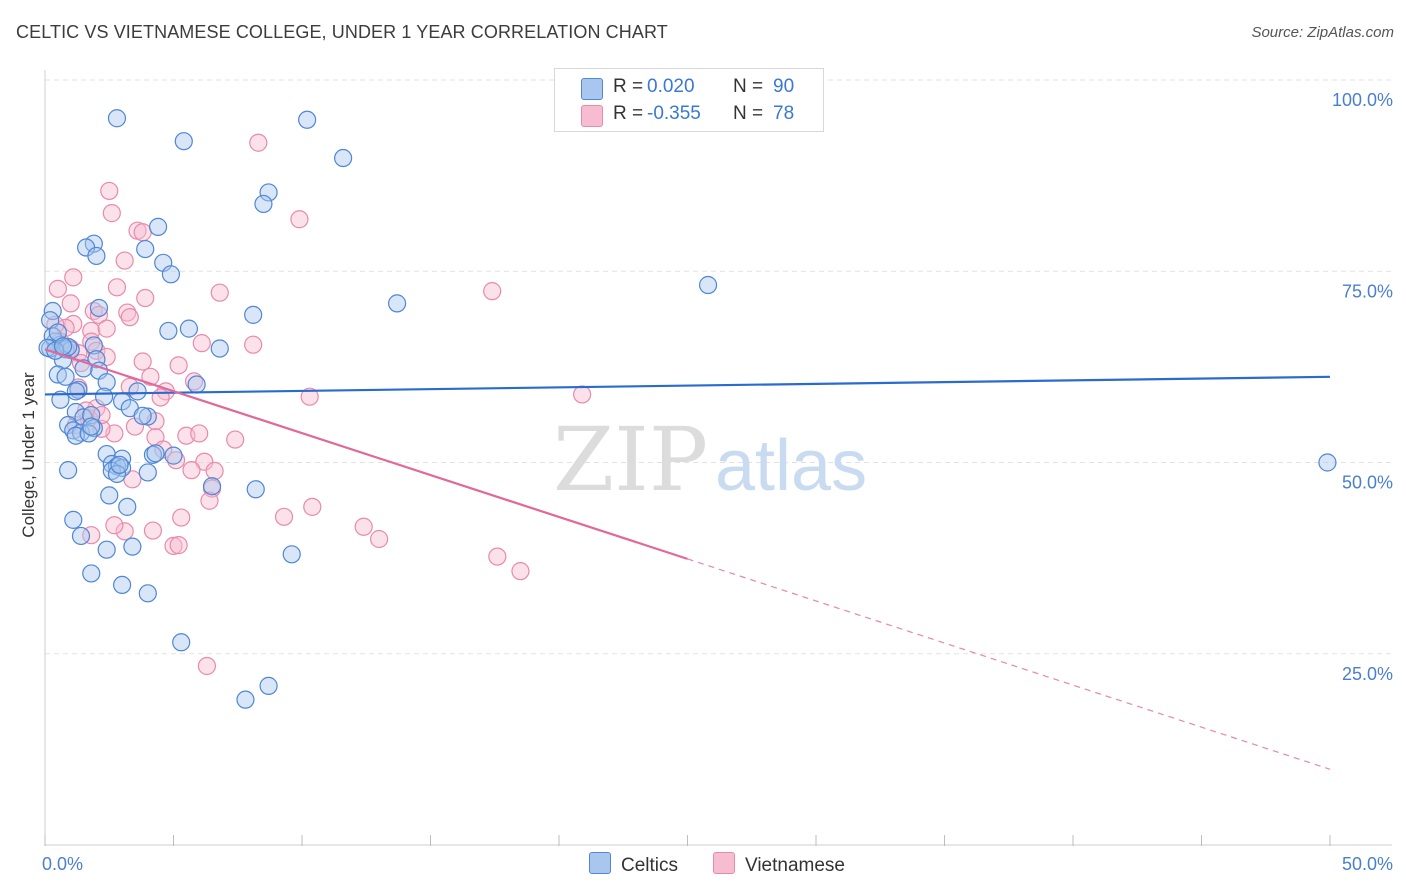  Describe the element at coordinates (1322, 32) in the screenshot. I see `source-label: Source: ZipAtlas.com` at that location.